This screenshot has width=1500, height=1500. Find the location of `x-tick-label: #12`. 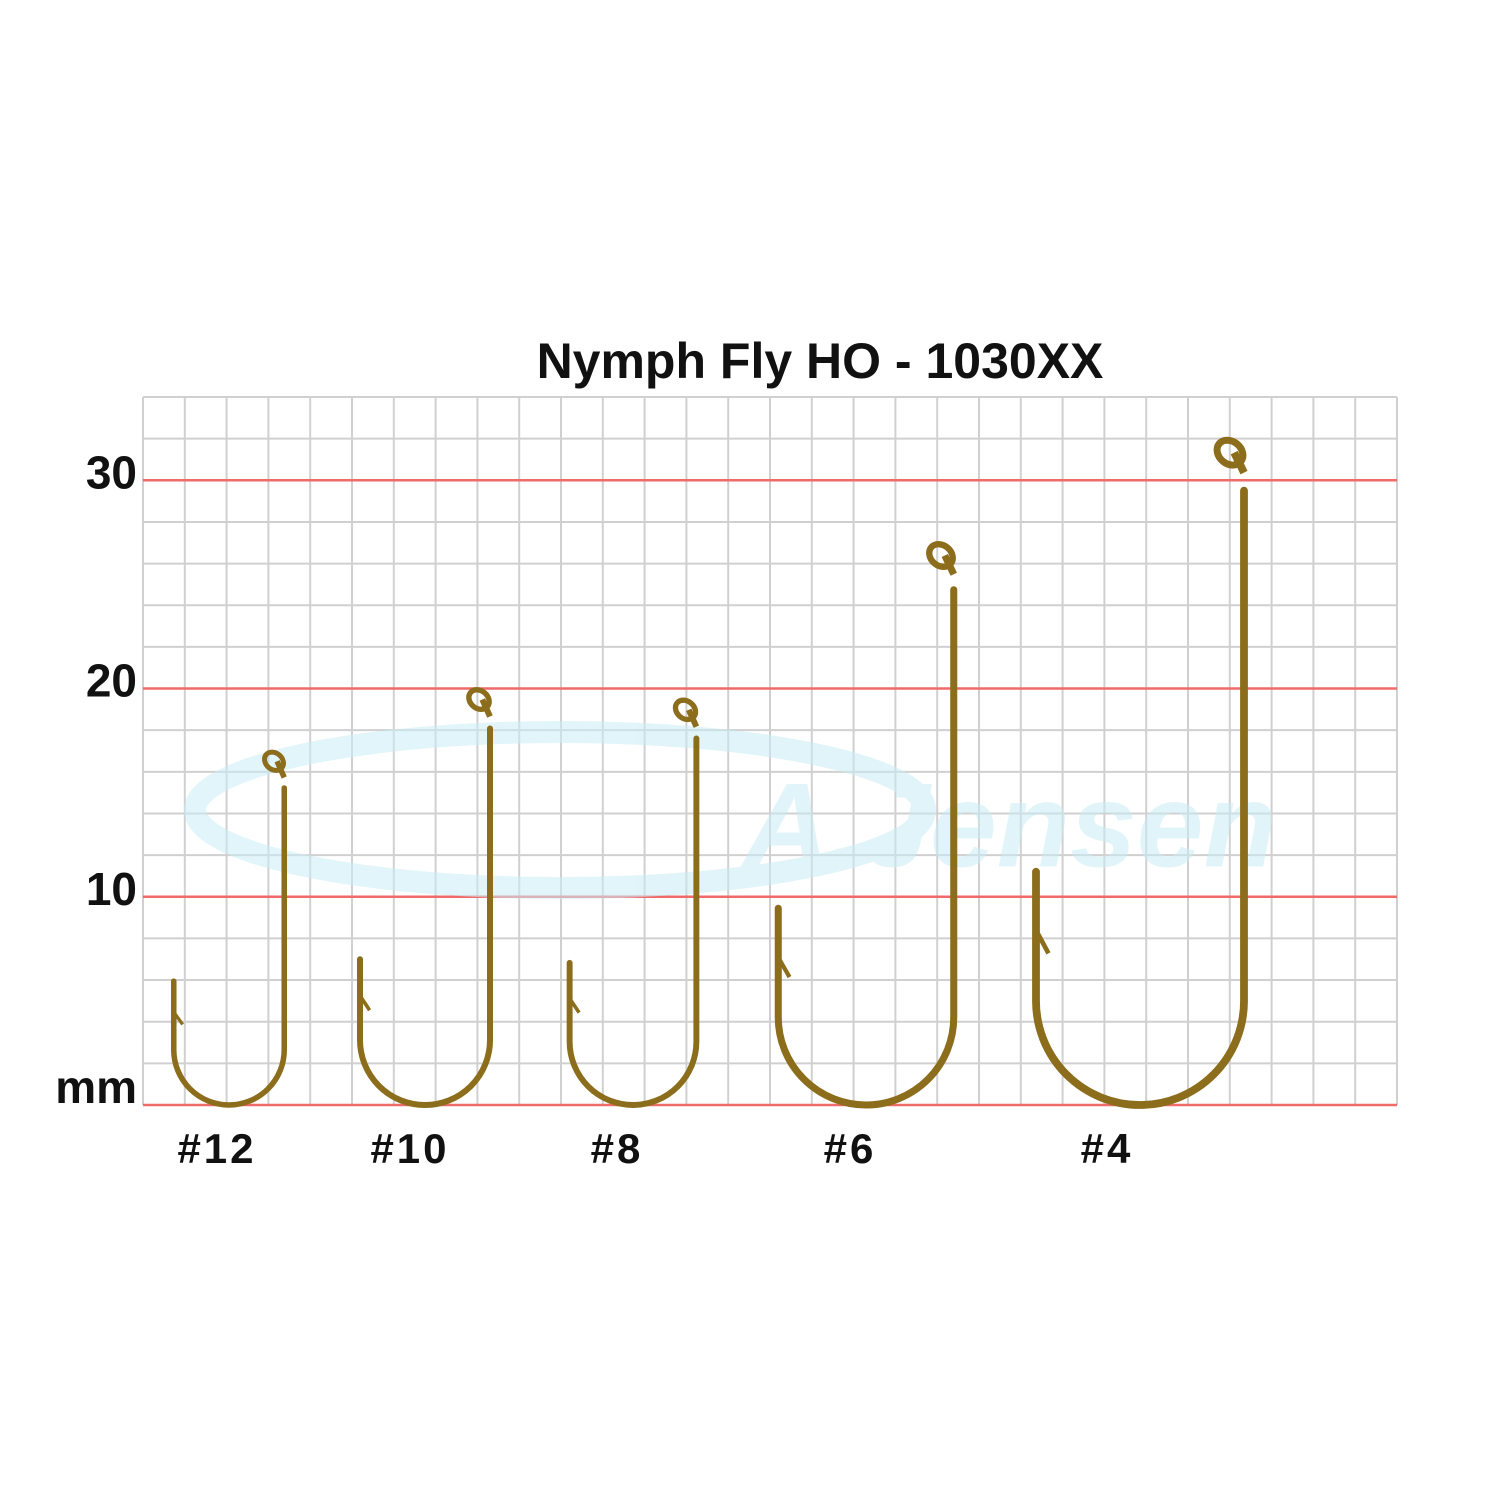

x-tick-label: #12 is located at coordinates (216, 1148).